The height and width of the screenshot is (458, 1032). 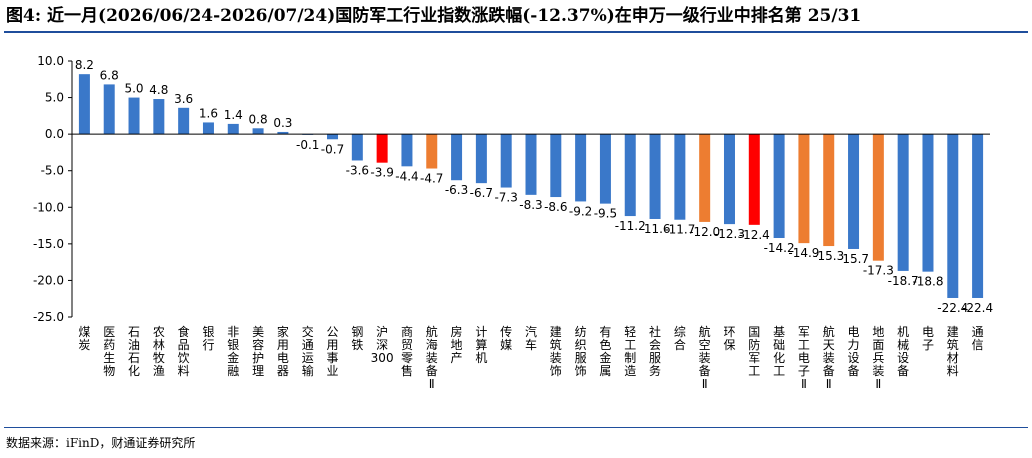 What do you see at coordinates (481, 193) in the screenshot?
I see `value-label: -6.7` at bounding box center [481, 193].